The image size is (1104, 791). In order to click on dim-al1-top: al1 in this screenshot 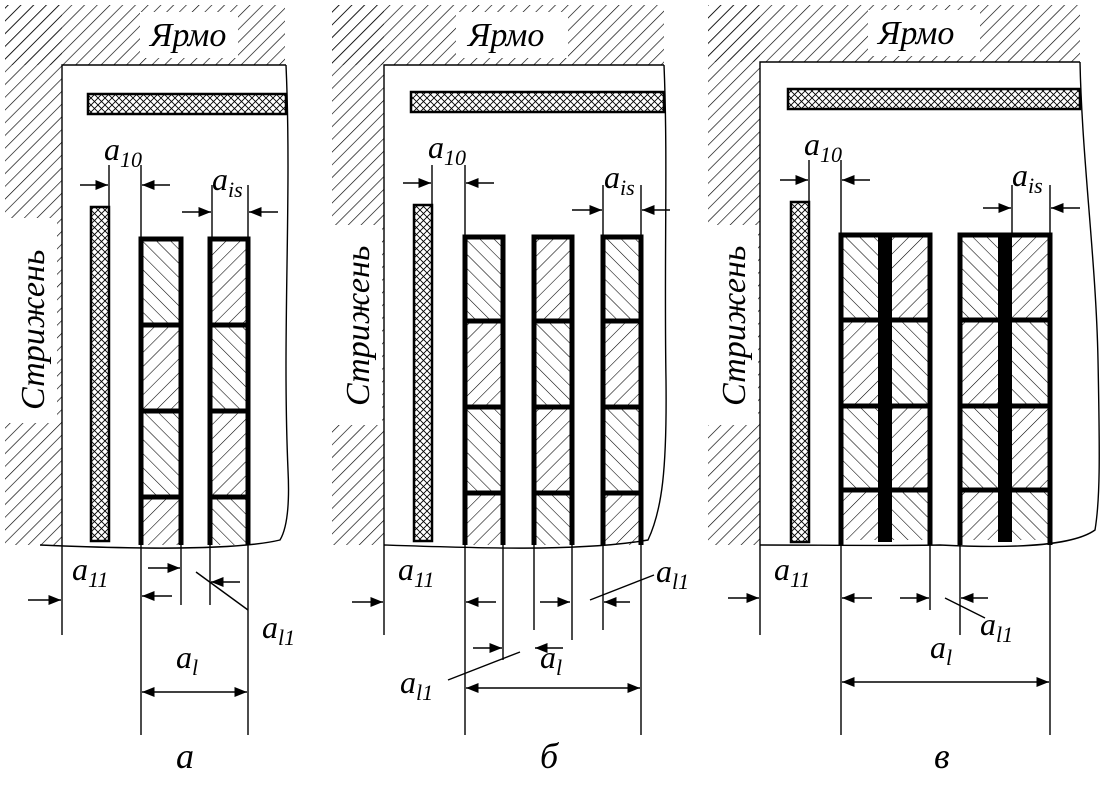, I will do `click(672, 573)`.